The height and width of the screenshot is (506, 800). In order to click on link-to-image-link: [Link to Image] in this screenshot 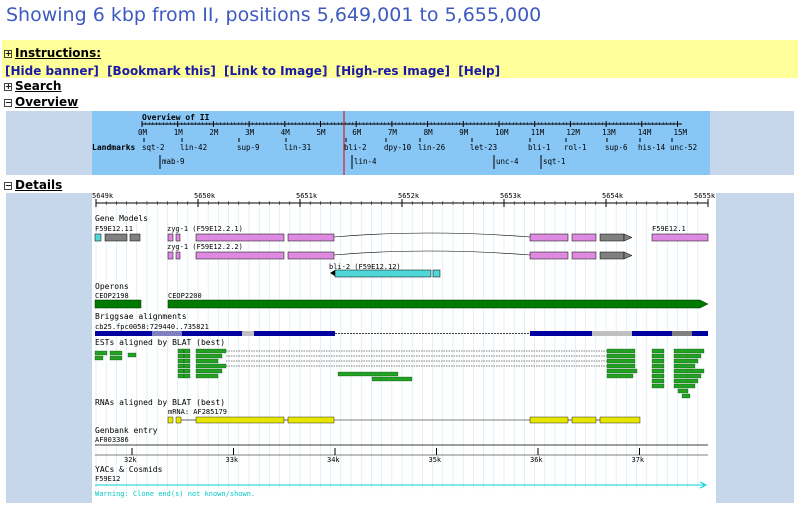, I will do `click(276, 71)`.